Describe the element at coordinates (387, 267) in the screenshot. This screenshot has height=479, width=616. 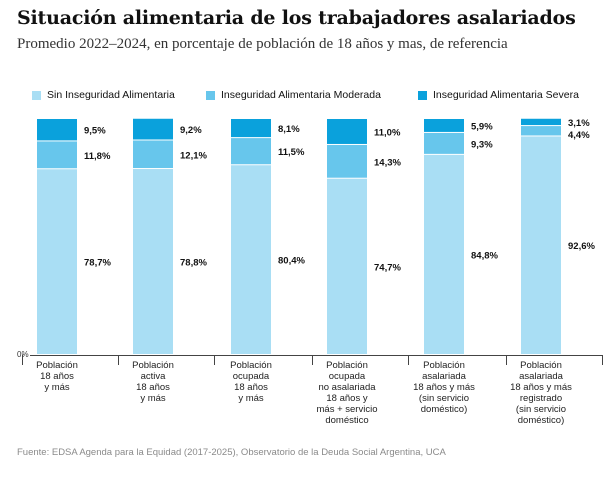
I see `data-label-sin: 74,7%` at that location.